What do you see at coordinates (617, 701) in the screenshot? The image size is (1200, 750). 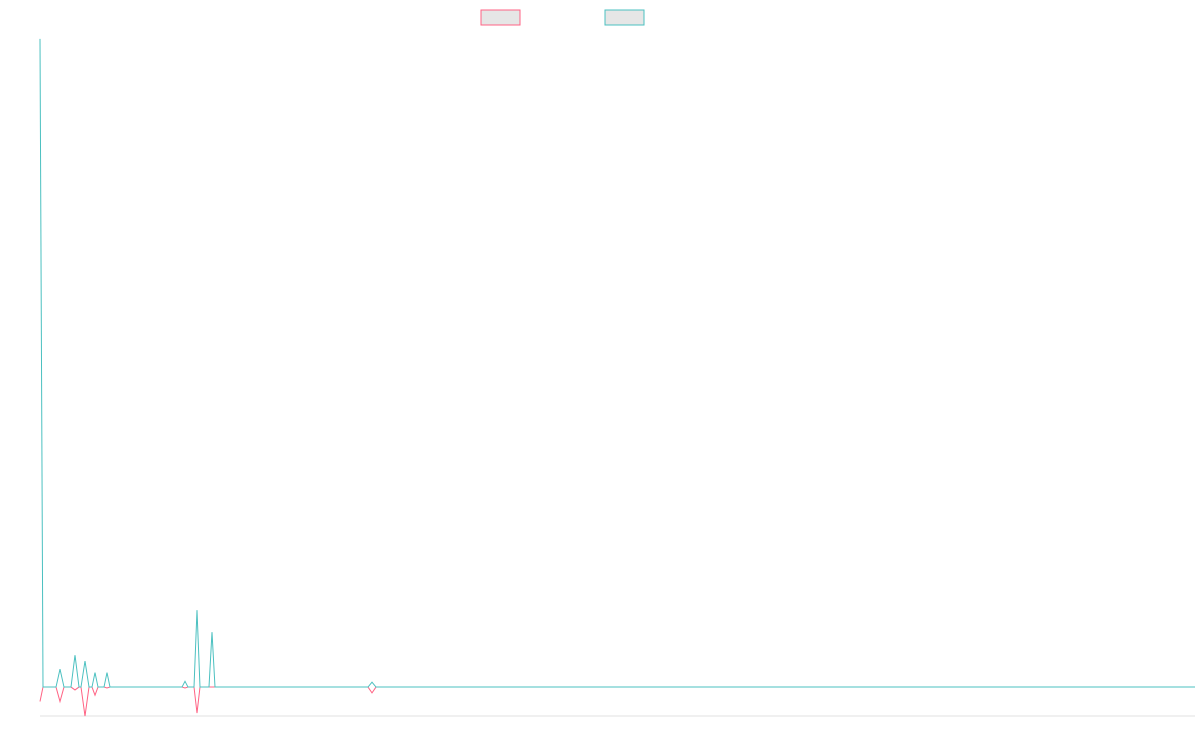 I see `series-line` at bounding box center [617, 701].